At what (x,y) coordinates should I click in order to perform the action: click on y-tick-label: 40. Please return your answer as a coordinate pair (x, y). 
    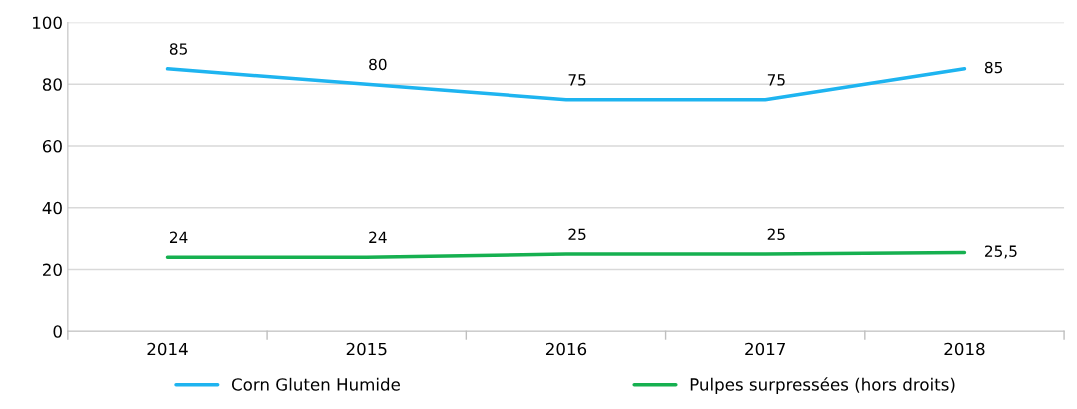
    Looking at the image, I should click on (52, 208).